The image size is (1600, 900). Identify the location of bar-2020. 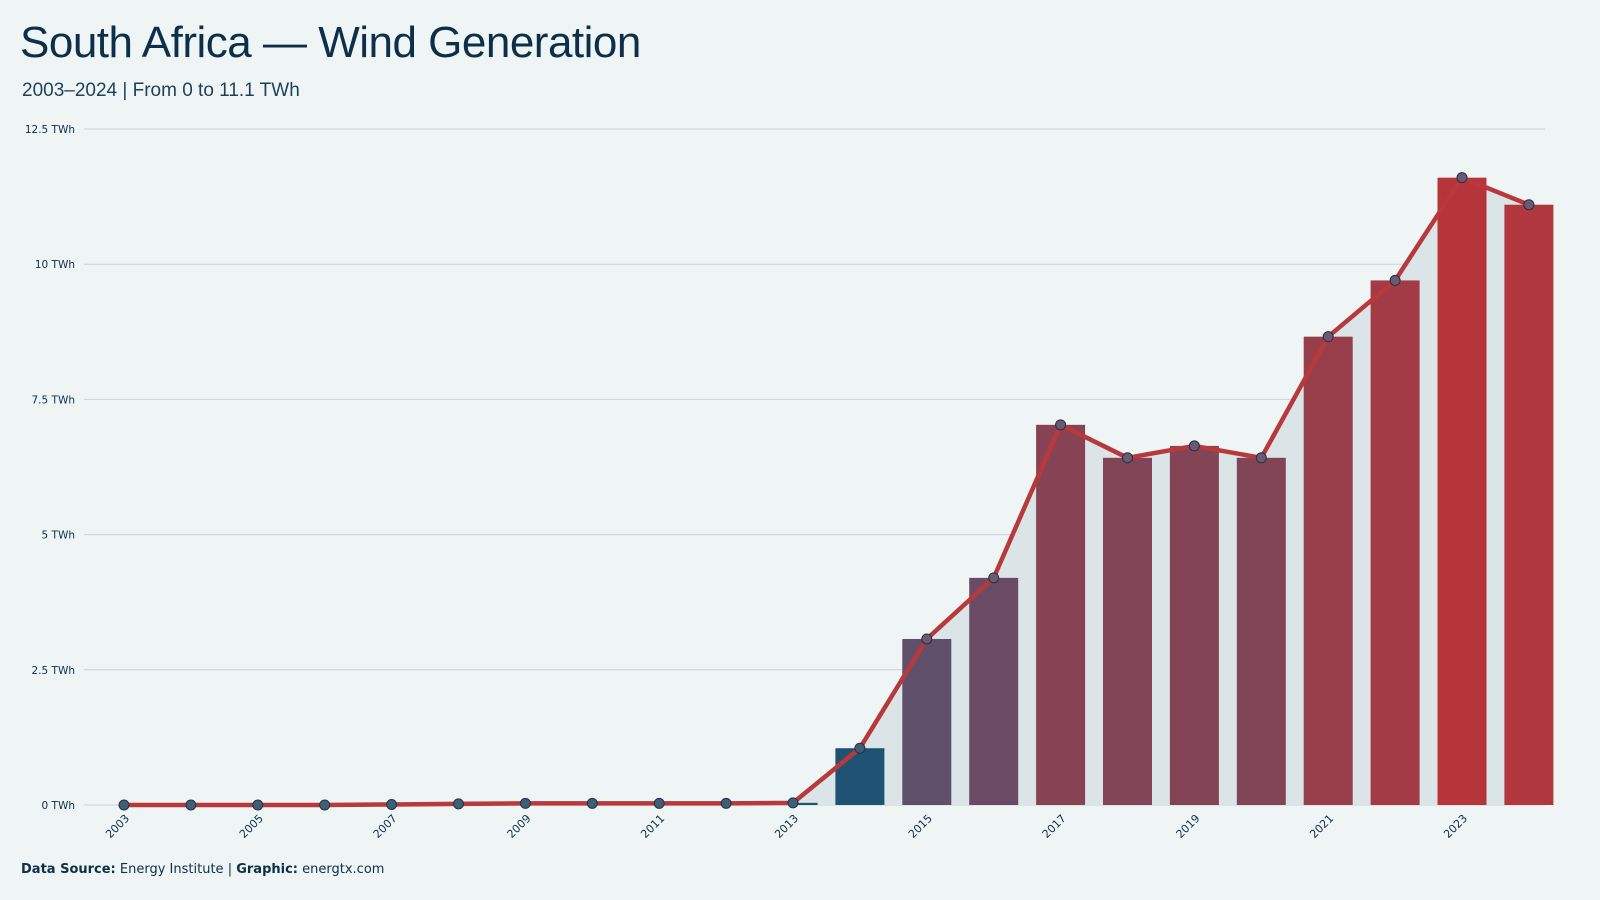
(1261, 631).